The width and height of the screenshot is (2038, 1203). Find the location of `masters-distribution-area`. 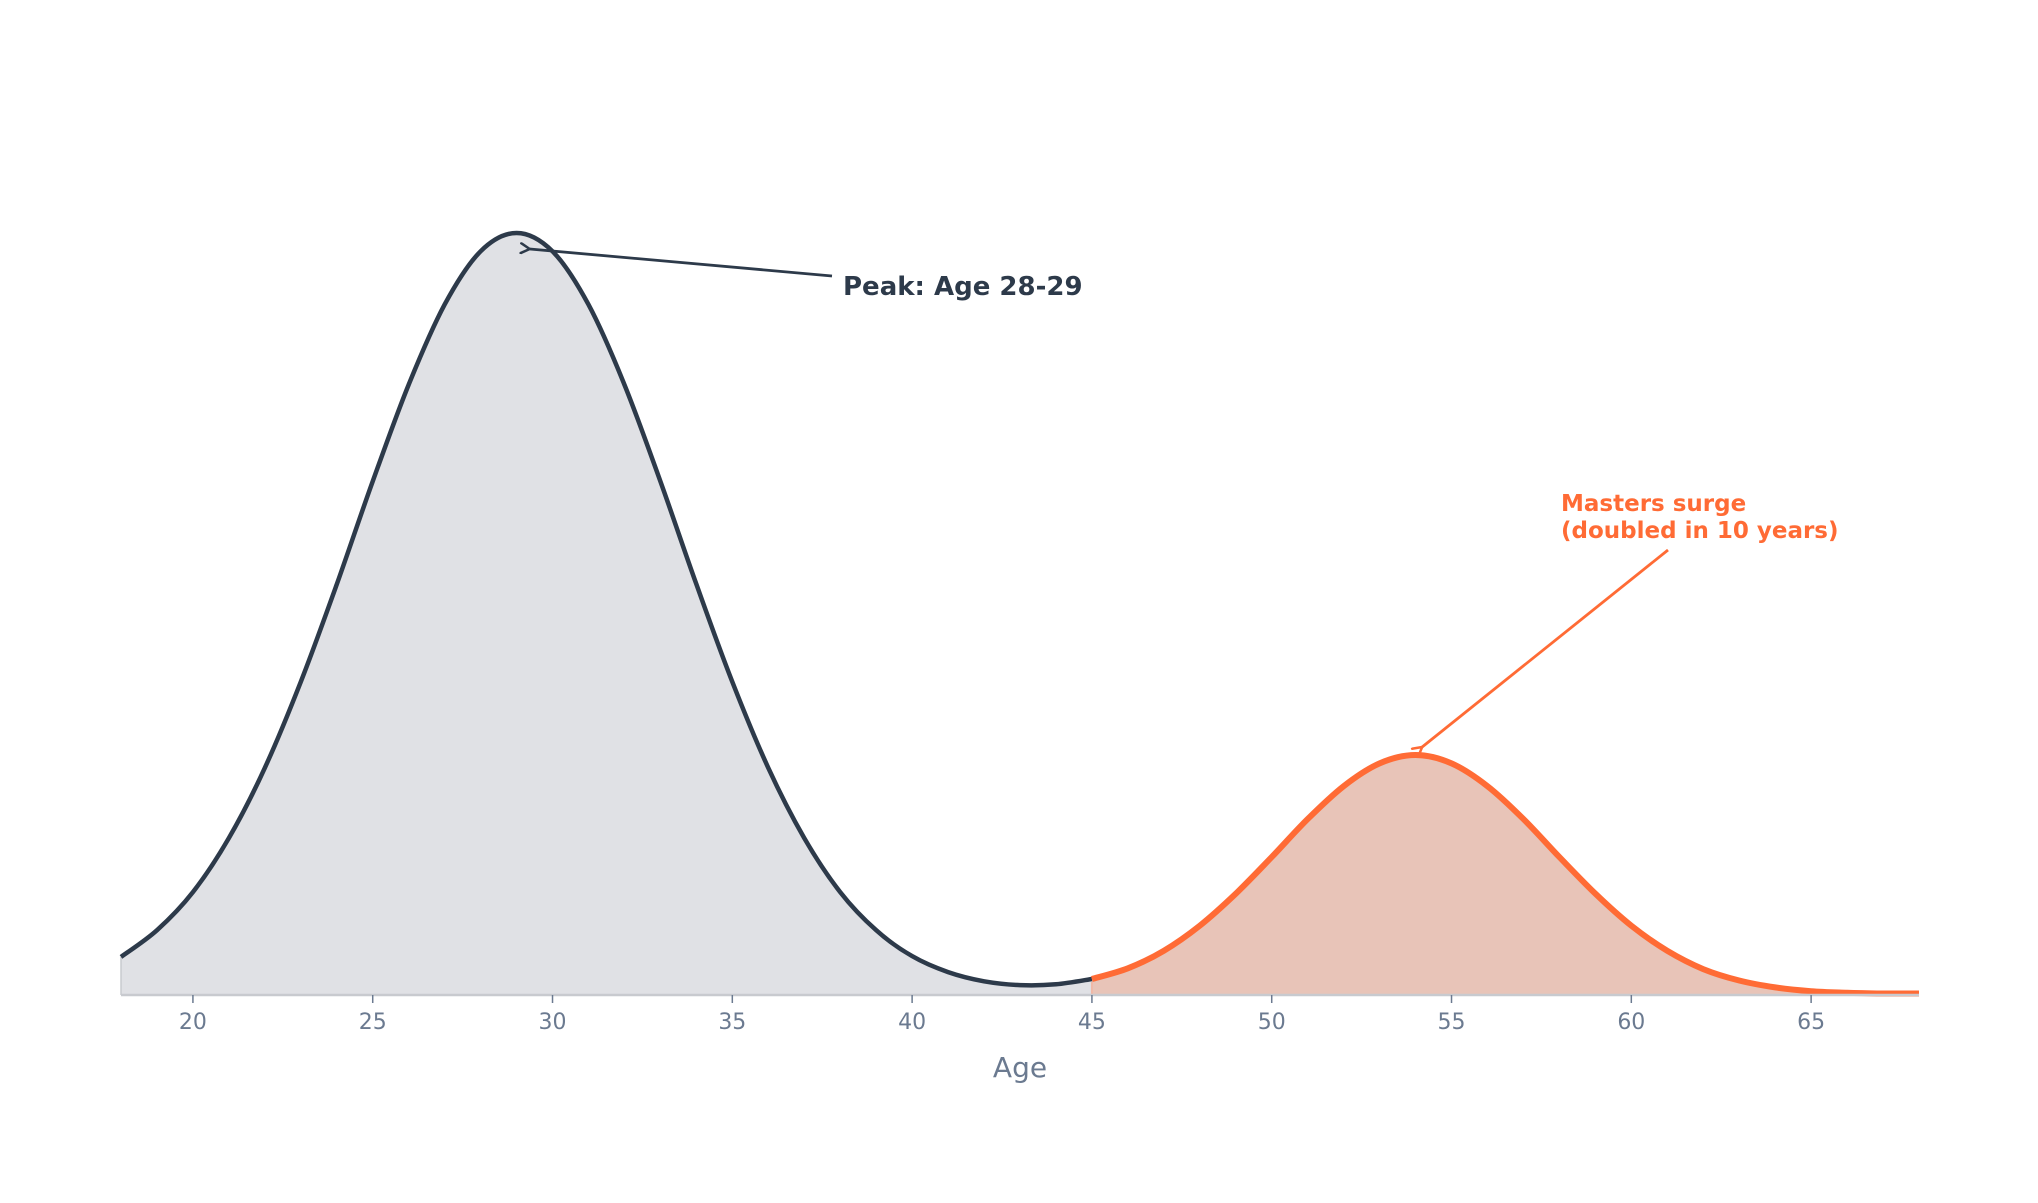

masters-distribution-area is located at coordinates (1505, 875).